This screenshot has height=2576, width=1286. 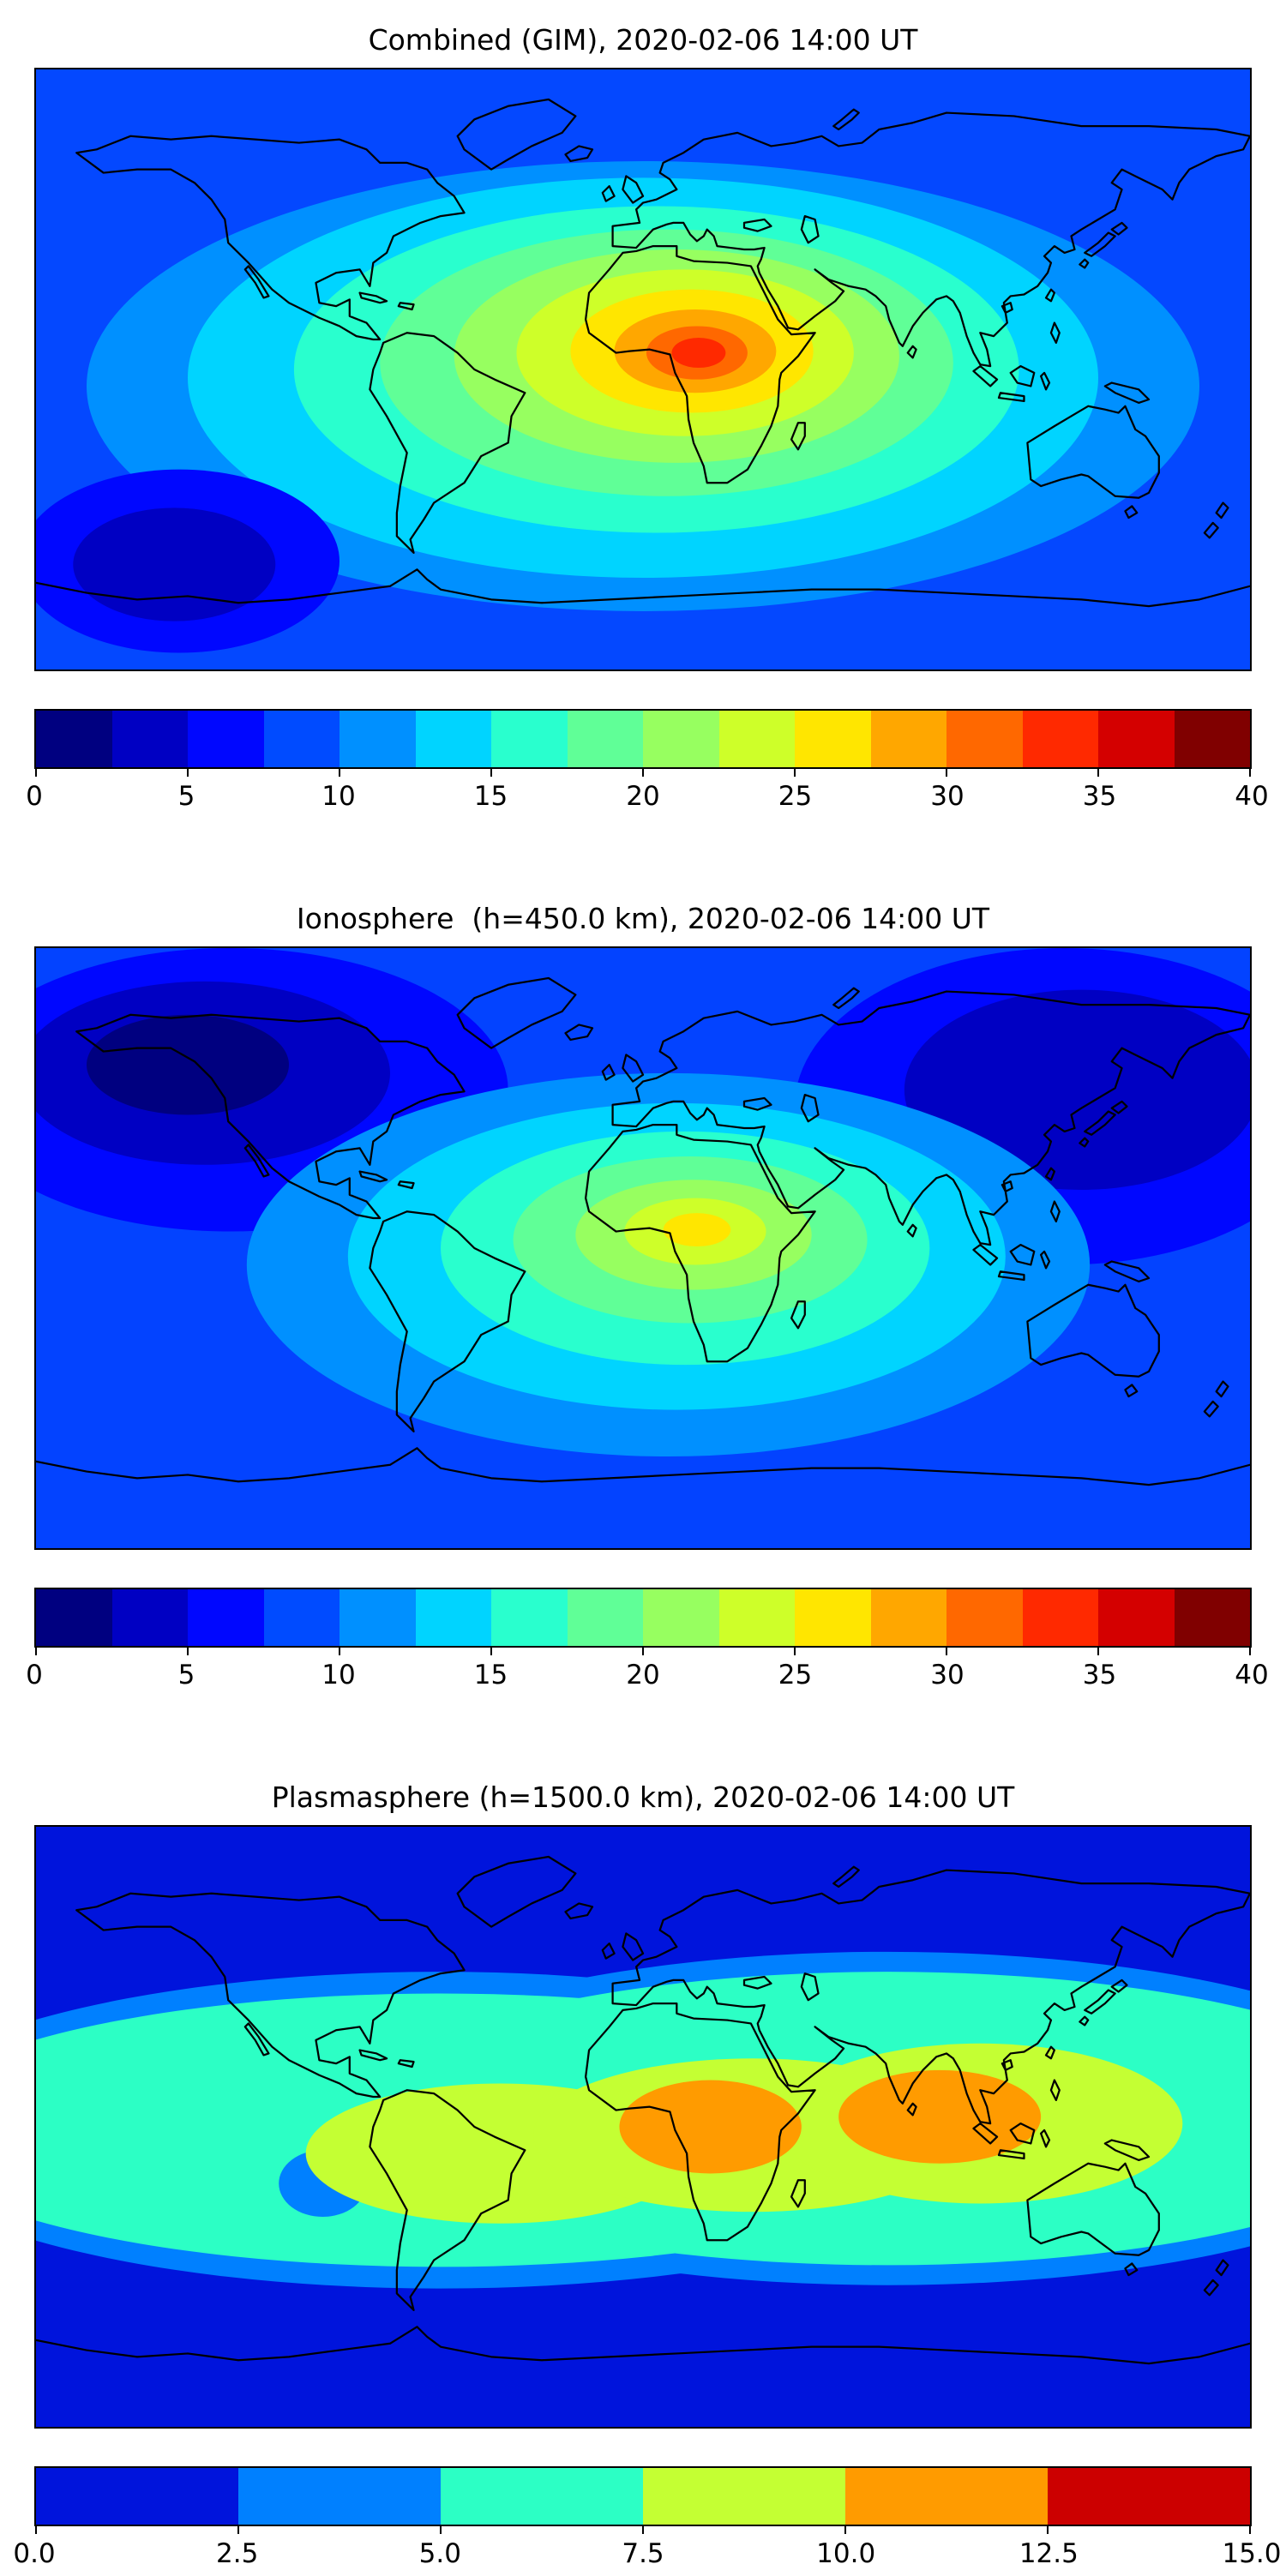 I want to click on colorbar-ticks: 0.0 2.5 5.0 7.5 10.0 12.5 15.0, so click(x=647, y=2557).